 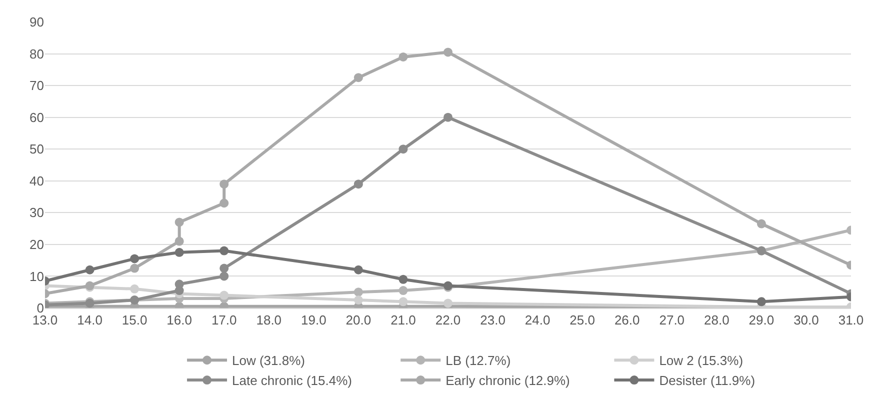 What do you see at coordinates (582, 320) in the screenshot?
I see `x-tick-label: 25.0` at bounding box center [582, 320].